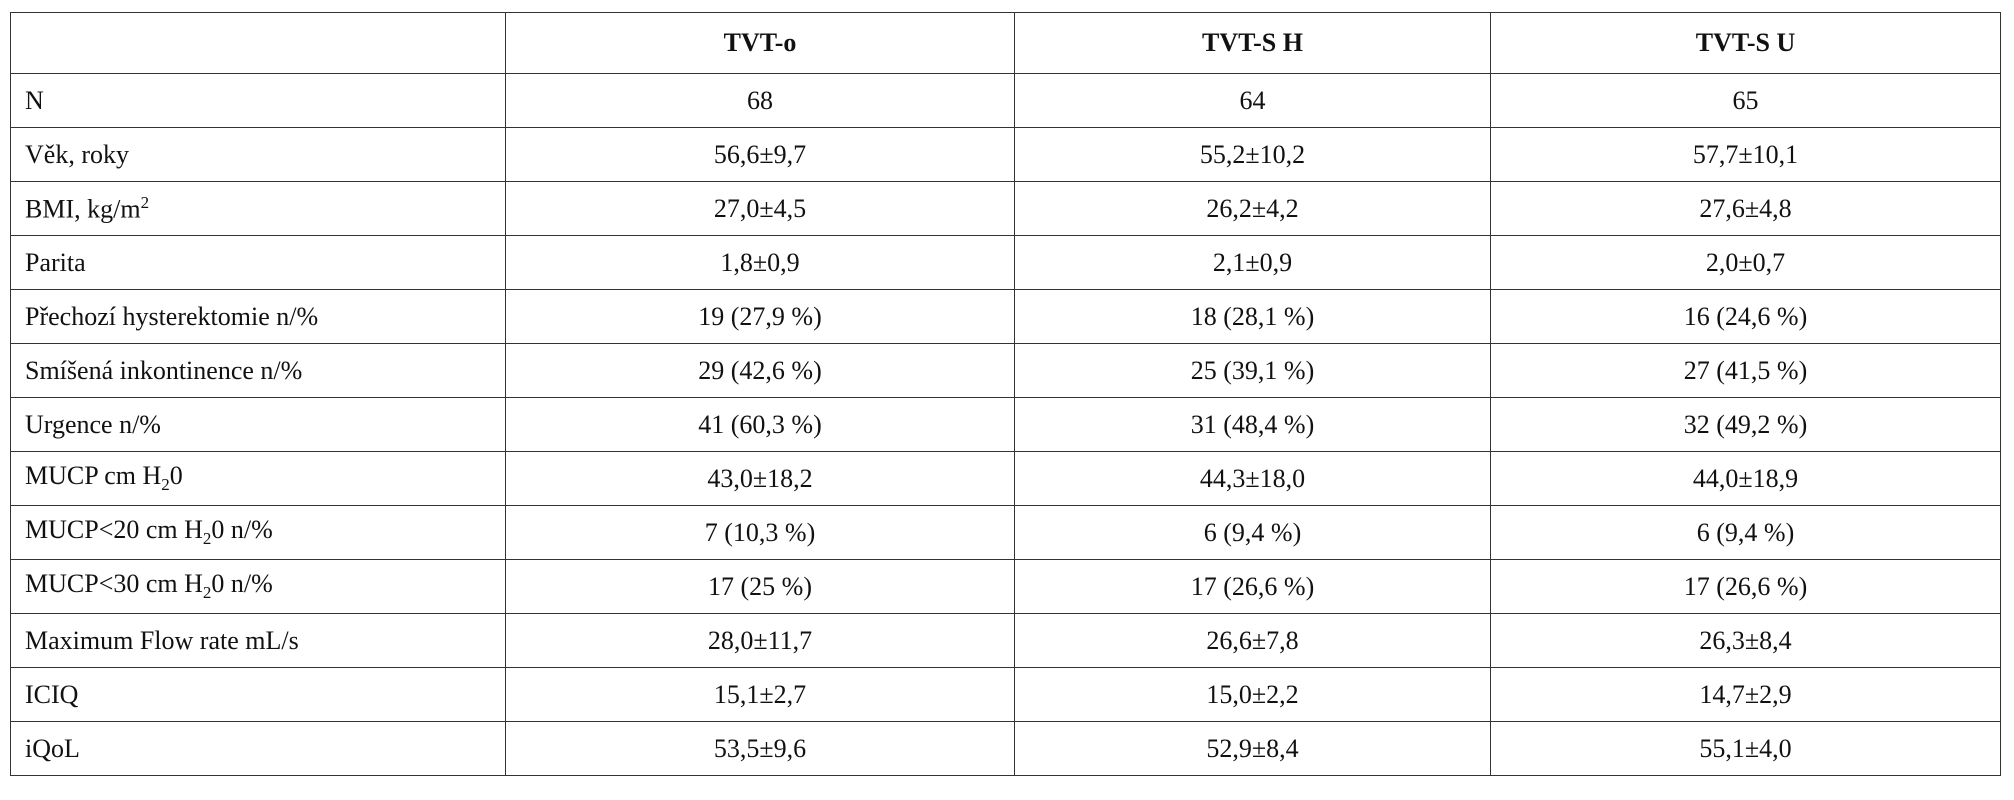 This screenshot has height=800, width=2014. What do you see at coordinates (1745, 154) in the screenshot?
I see `value-cell: 57,7±10,1` at bounding box center [1745, 154].